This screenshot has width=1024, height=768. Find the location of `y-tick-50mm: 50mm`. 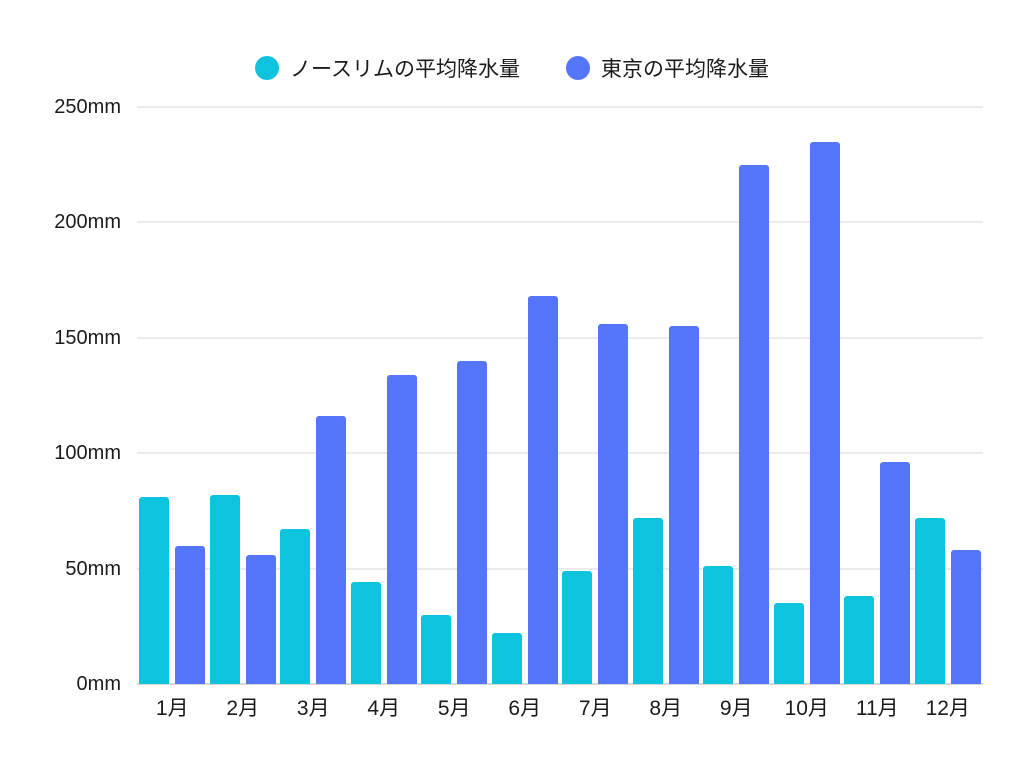

y-tick-50mm: 50mm is located at coordinates (93, 568).